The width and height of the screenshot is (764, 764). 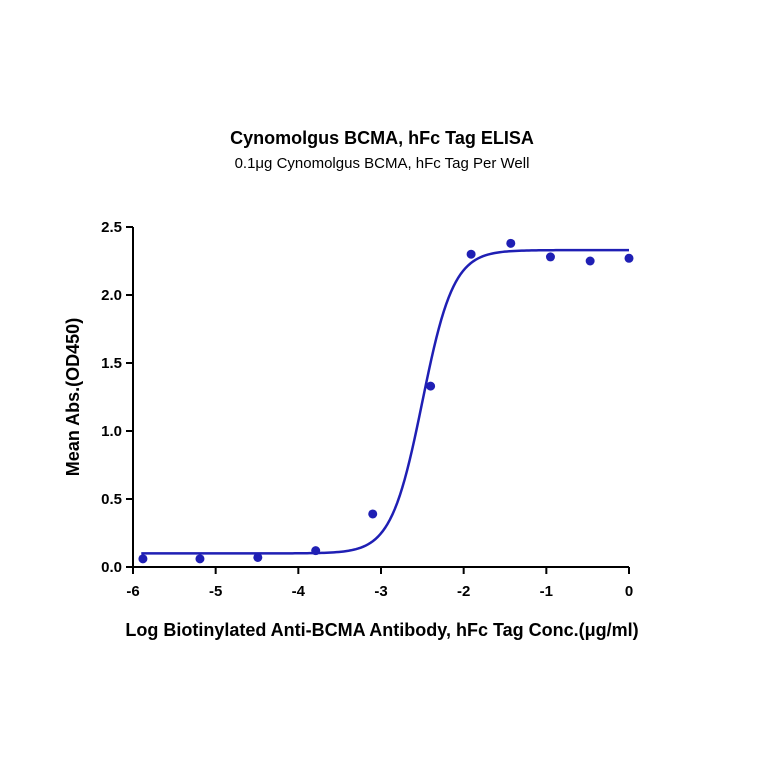 What do you see at coordinates (382, 163) in the screenshot?
I see `chart-subtitle: 0.1μg Cynomolgus BCMA, hFc Tag Per Well` at bounding box center [382, 163].